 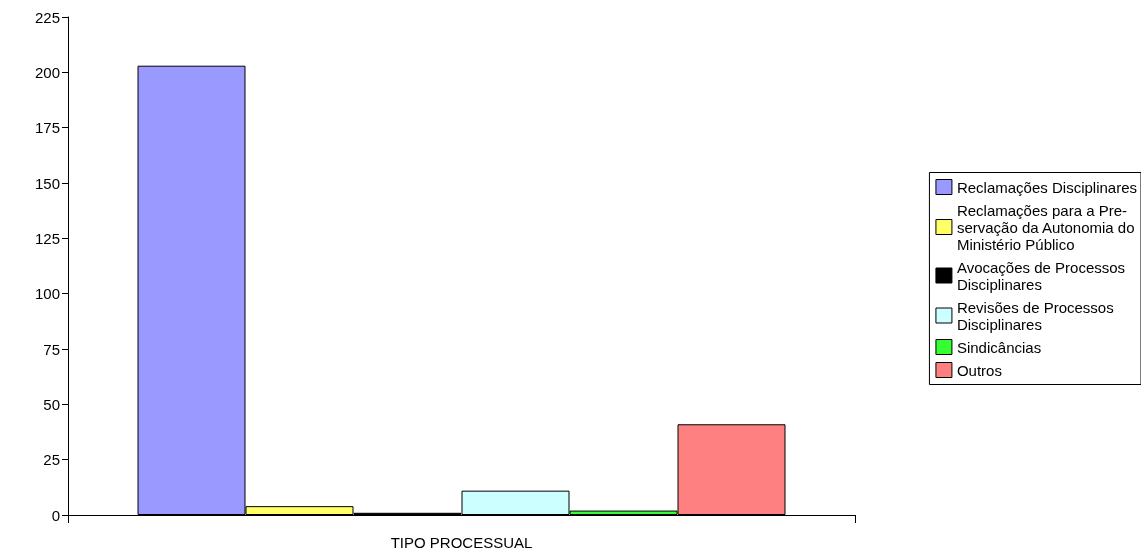 I want to click on y-tick-label: 200, so click(x=47, y=72).